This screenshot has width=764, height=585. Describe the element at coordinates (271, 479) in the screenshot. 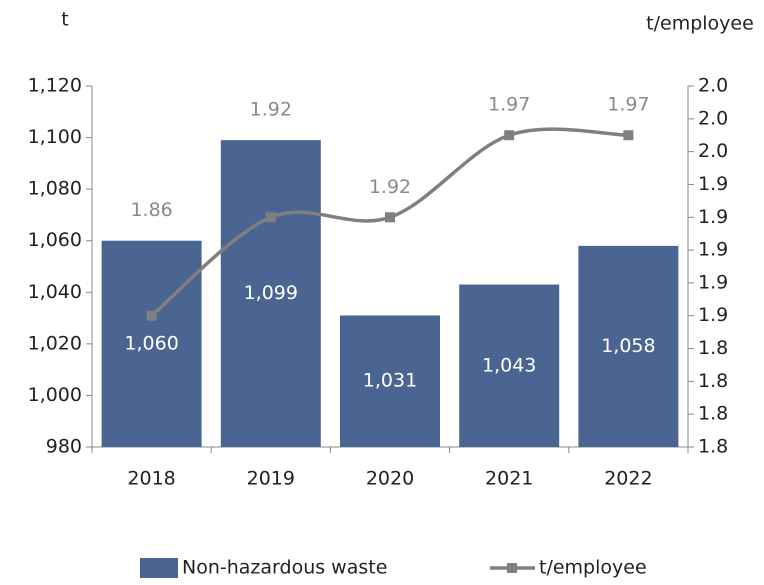

I see `x-tick-label: 2019` at that location.